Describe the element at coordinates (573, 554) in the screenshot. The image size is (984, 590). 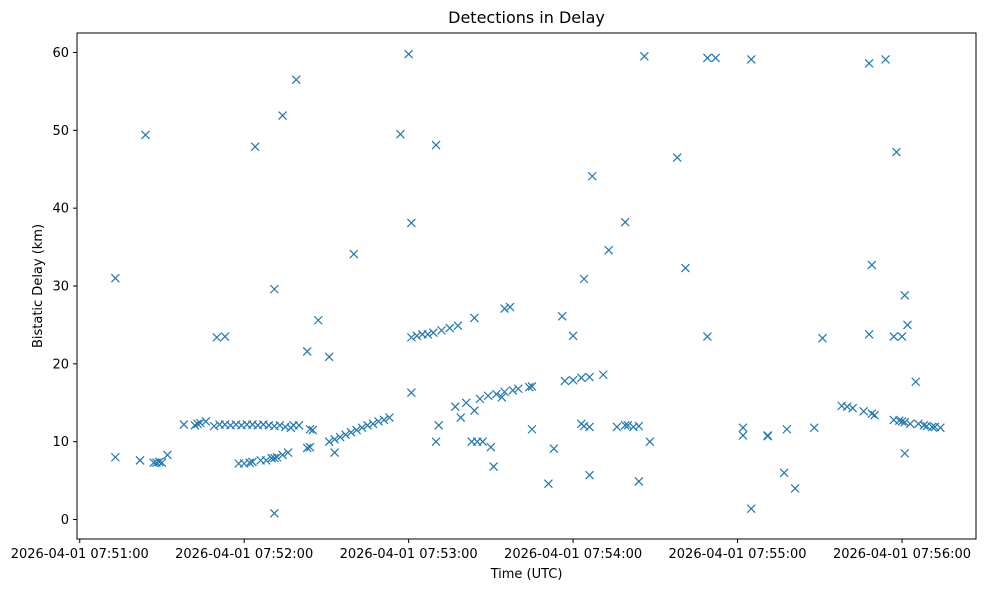
I see `x-tick-label: 2026-04-01 07:54:00` at that location.